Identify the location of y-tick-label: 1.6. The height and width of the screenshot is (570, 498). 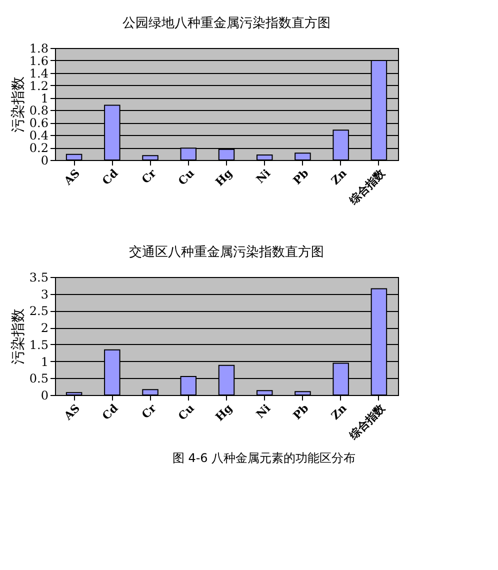
(38, 61).